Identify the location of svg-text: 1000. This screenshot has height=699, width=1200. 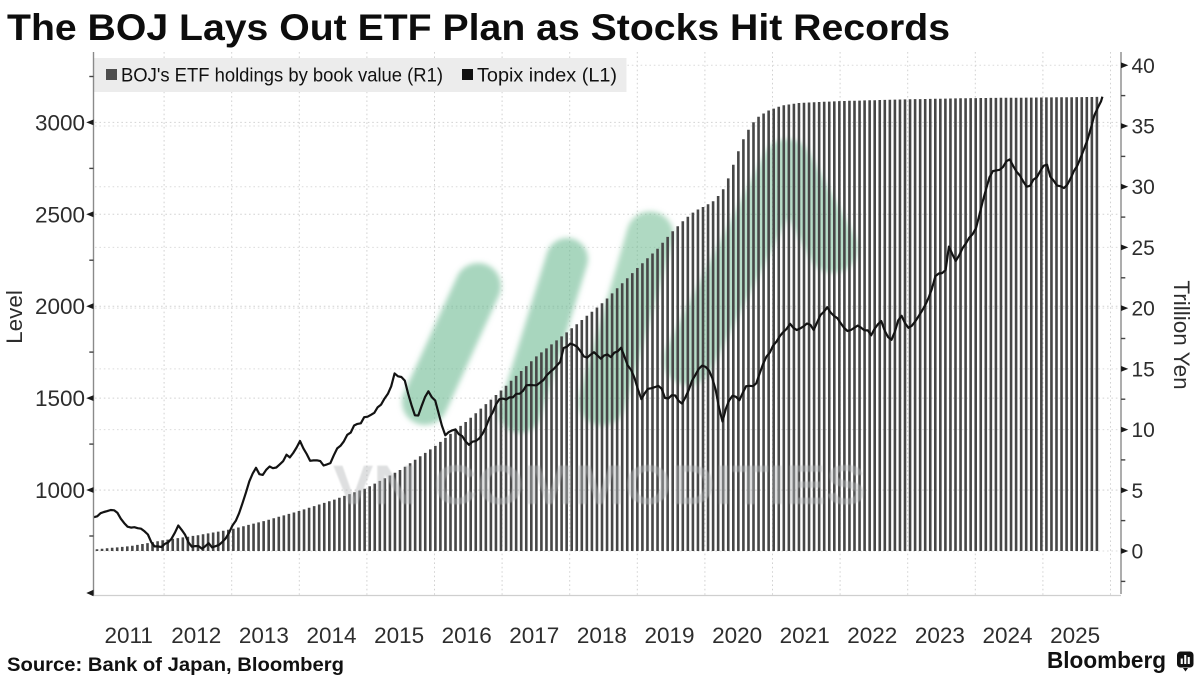
(60, 490).